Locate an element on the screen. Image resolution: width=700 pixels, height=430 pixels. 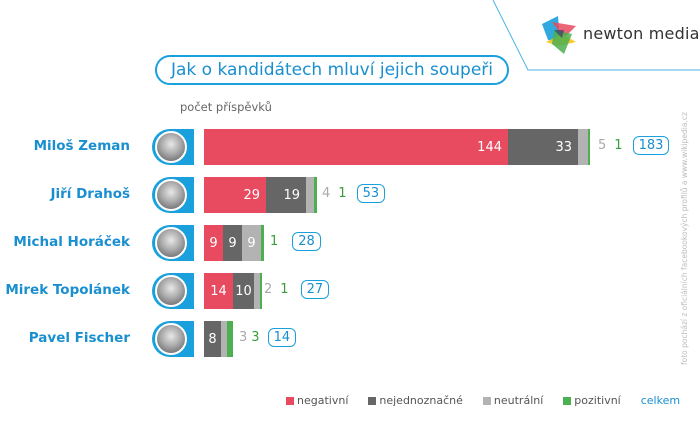
chart-title-text: Jak o kandidátech mluví jejich soupeři is located at coordinates (332, 70).